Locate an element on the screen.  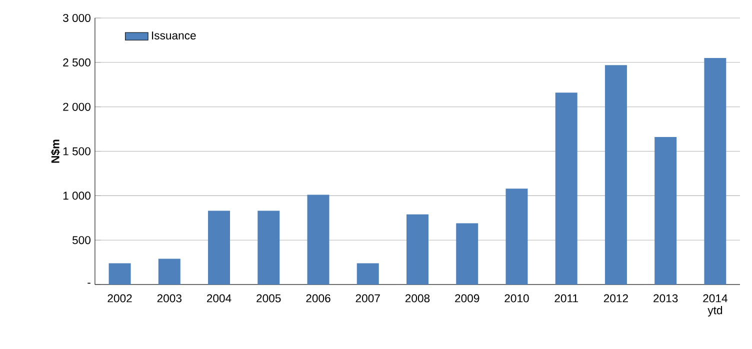
legend-label: Issuance is located at coordinates (174, 36).